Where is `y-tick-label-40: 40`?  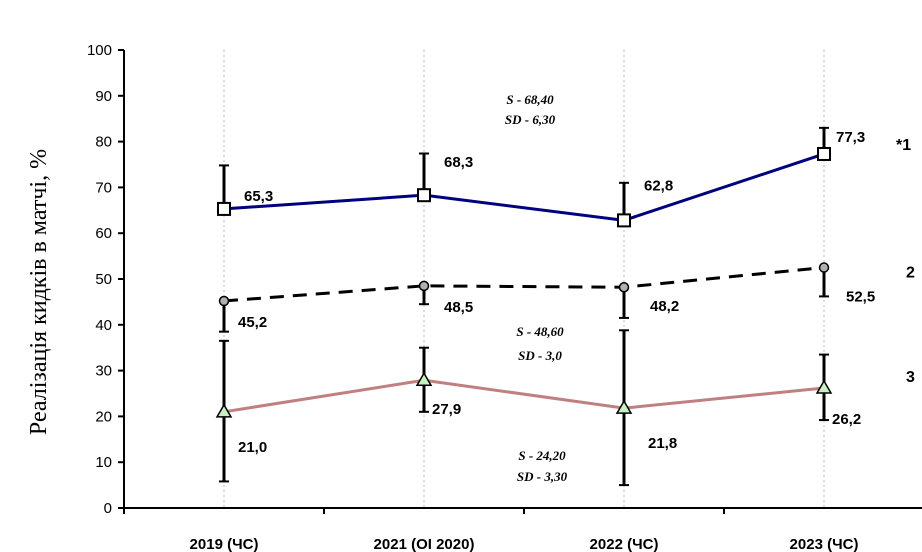 y-tick-label-40: 40 is located at coordinates (103, 325).